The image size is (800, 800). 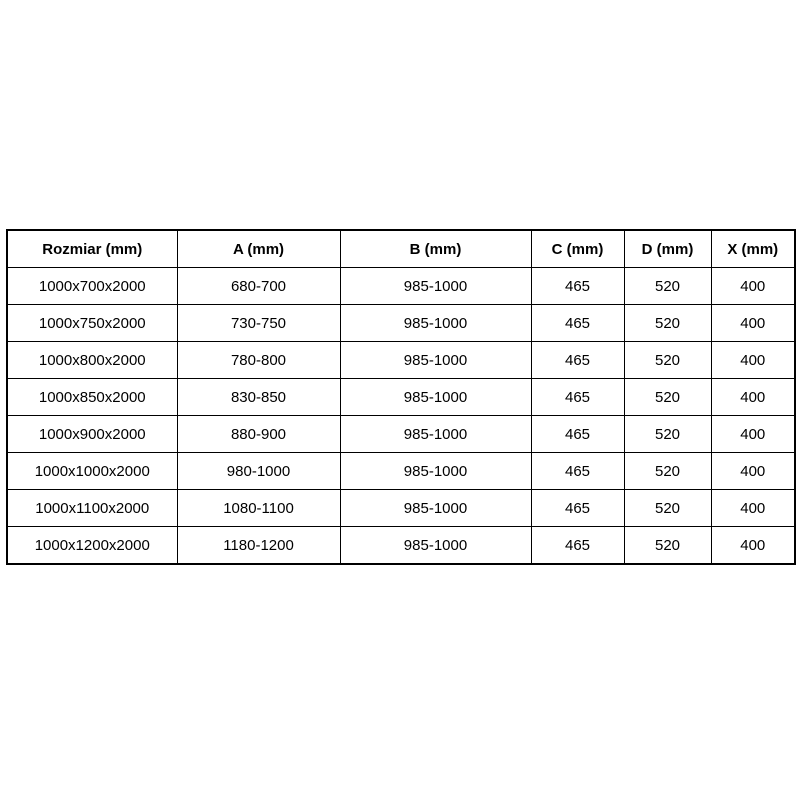 What do you see at coordinates (667, 248) in the screenshot?
I see `column-header: D (mm)` at bounding box center [667, 248].